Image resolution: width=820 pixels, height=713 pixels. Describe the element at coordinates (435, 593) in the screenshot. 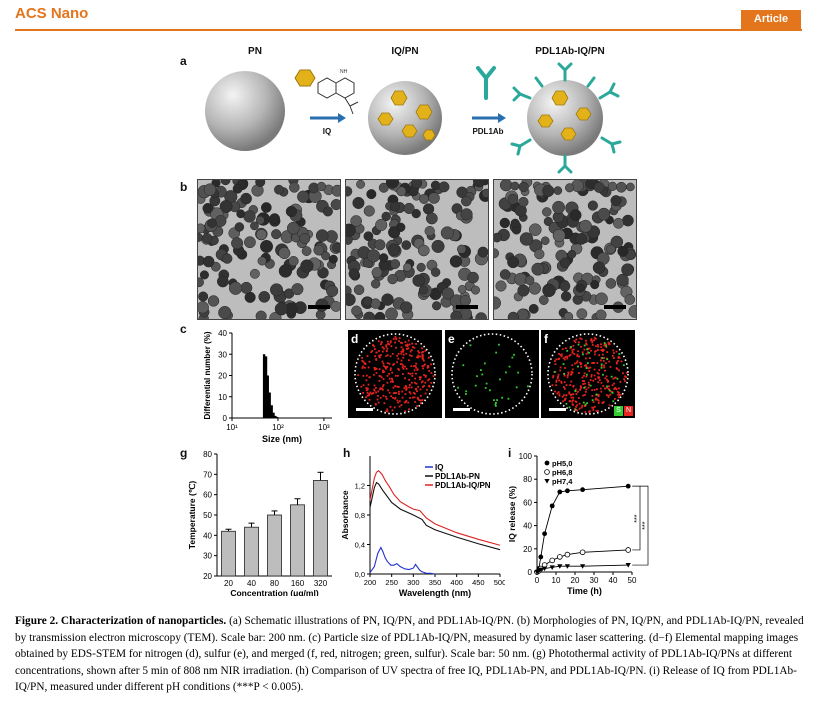

I see `x-axis-label: Wavelength (nm)` at that location.